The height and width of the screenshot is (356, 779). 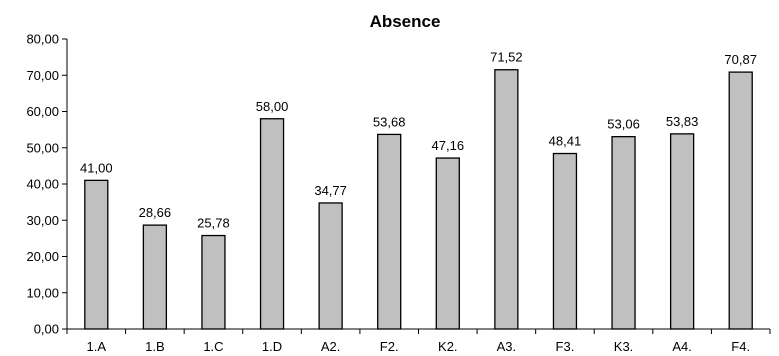 What do you see at coordinates (42, 75) in the screenshot?
I see `y-tick-label: 70,00` at bounding box center [42, 75].